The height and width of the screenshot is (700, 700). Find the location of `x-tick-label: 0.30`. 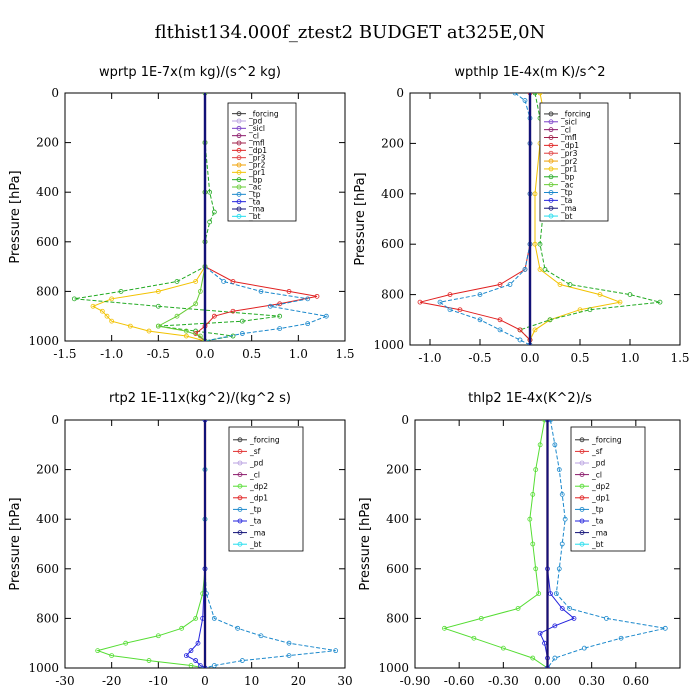

x-tick-label: 0.30 is located at coordinates (591, 681).